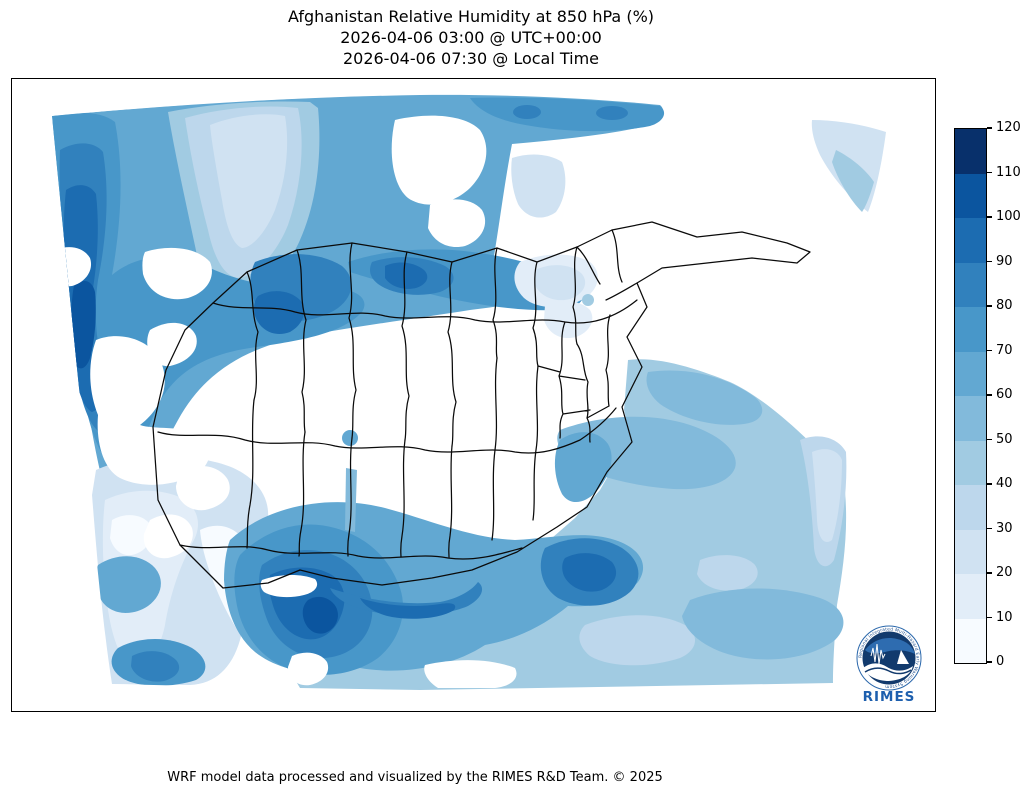  Describe the element at coordinates (1008, 127) in the screenshot. I see `colorbar-tick-label: 120` at that location.